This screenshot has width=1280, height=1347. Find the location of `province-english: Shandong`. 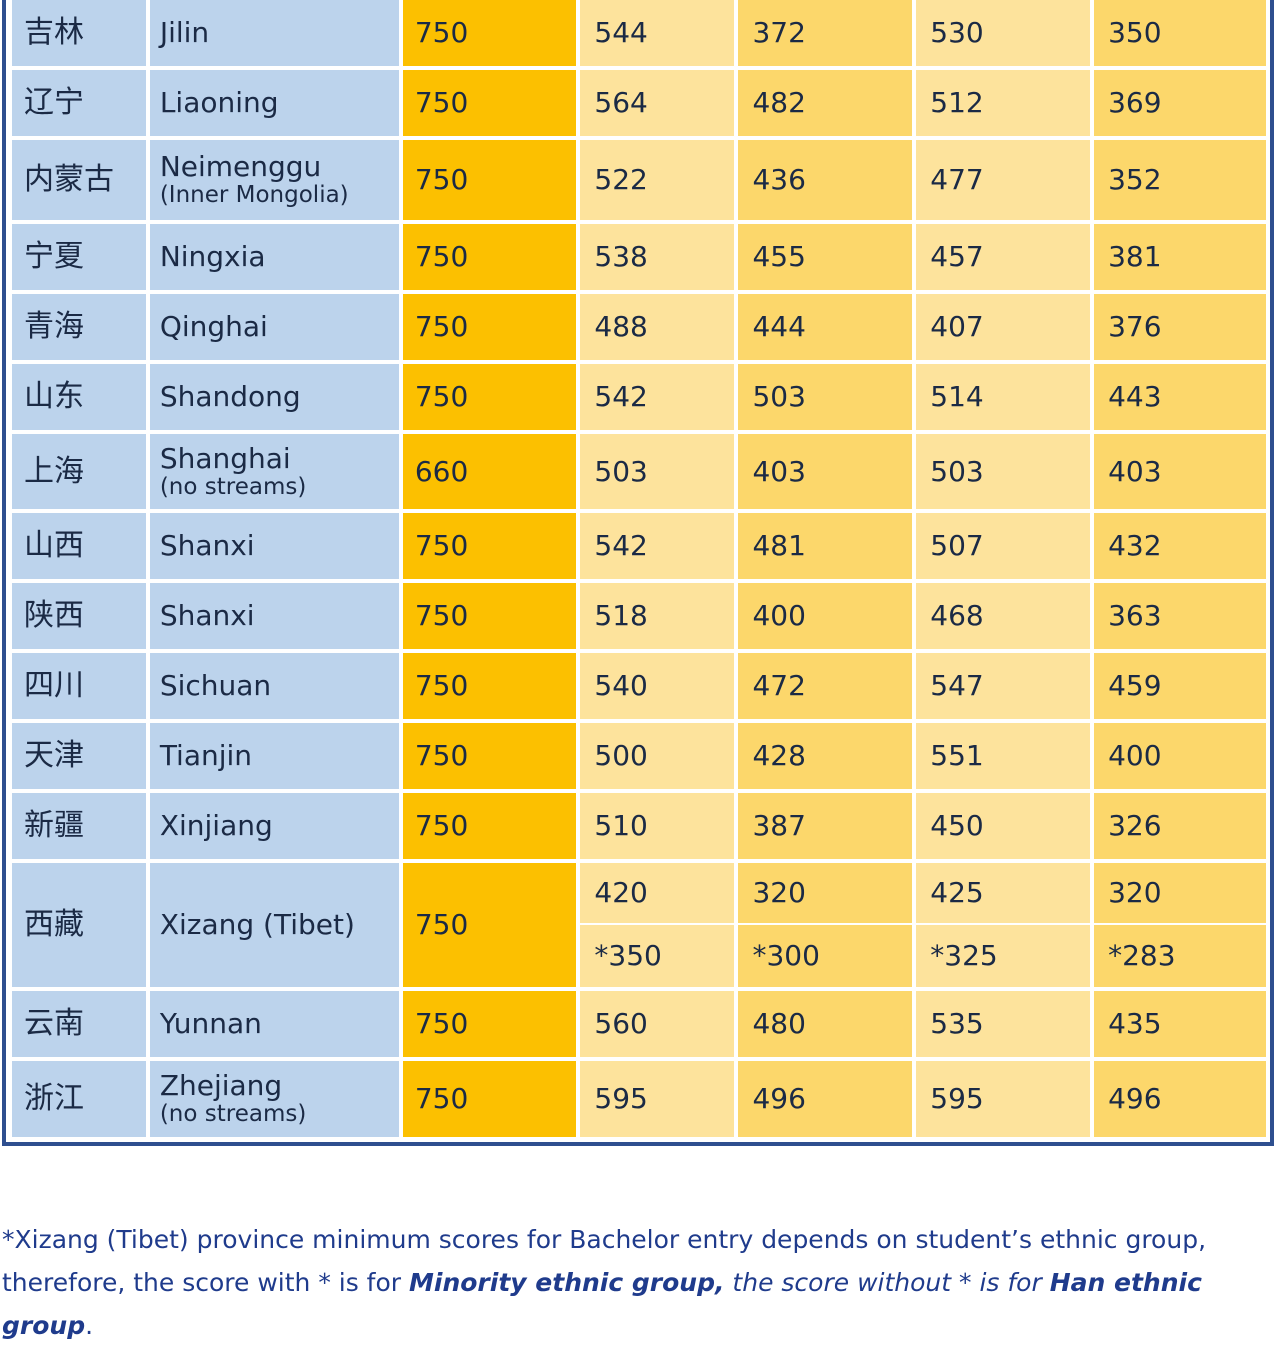

province-english: Shandong is located at coordinates (274, 397).